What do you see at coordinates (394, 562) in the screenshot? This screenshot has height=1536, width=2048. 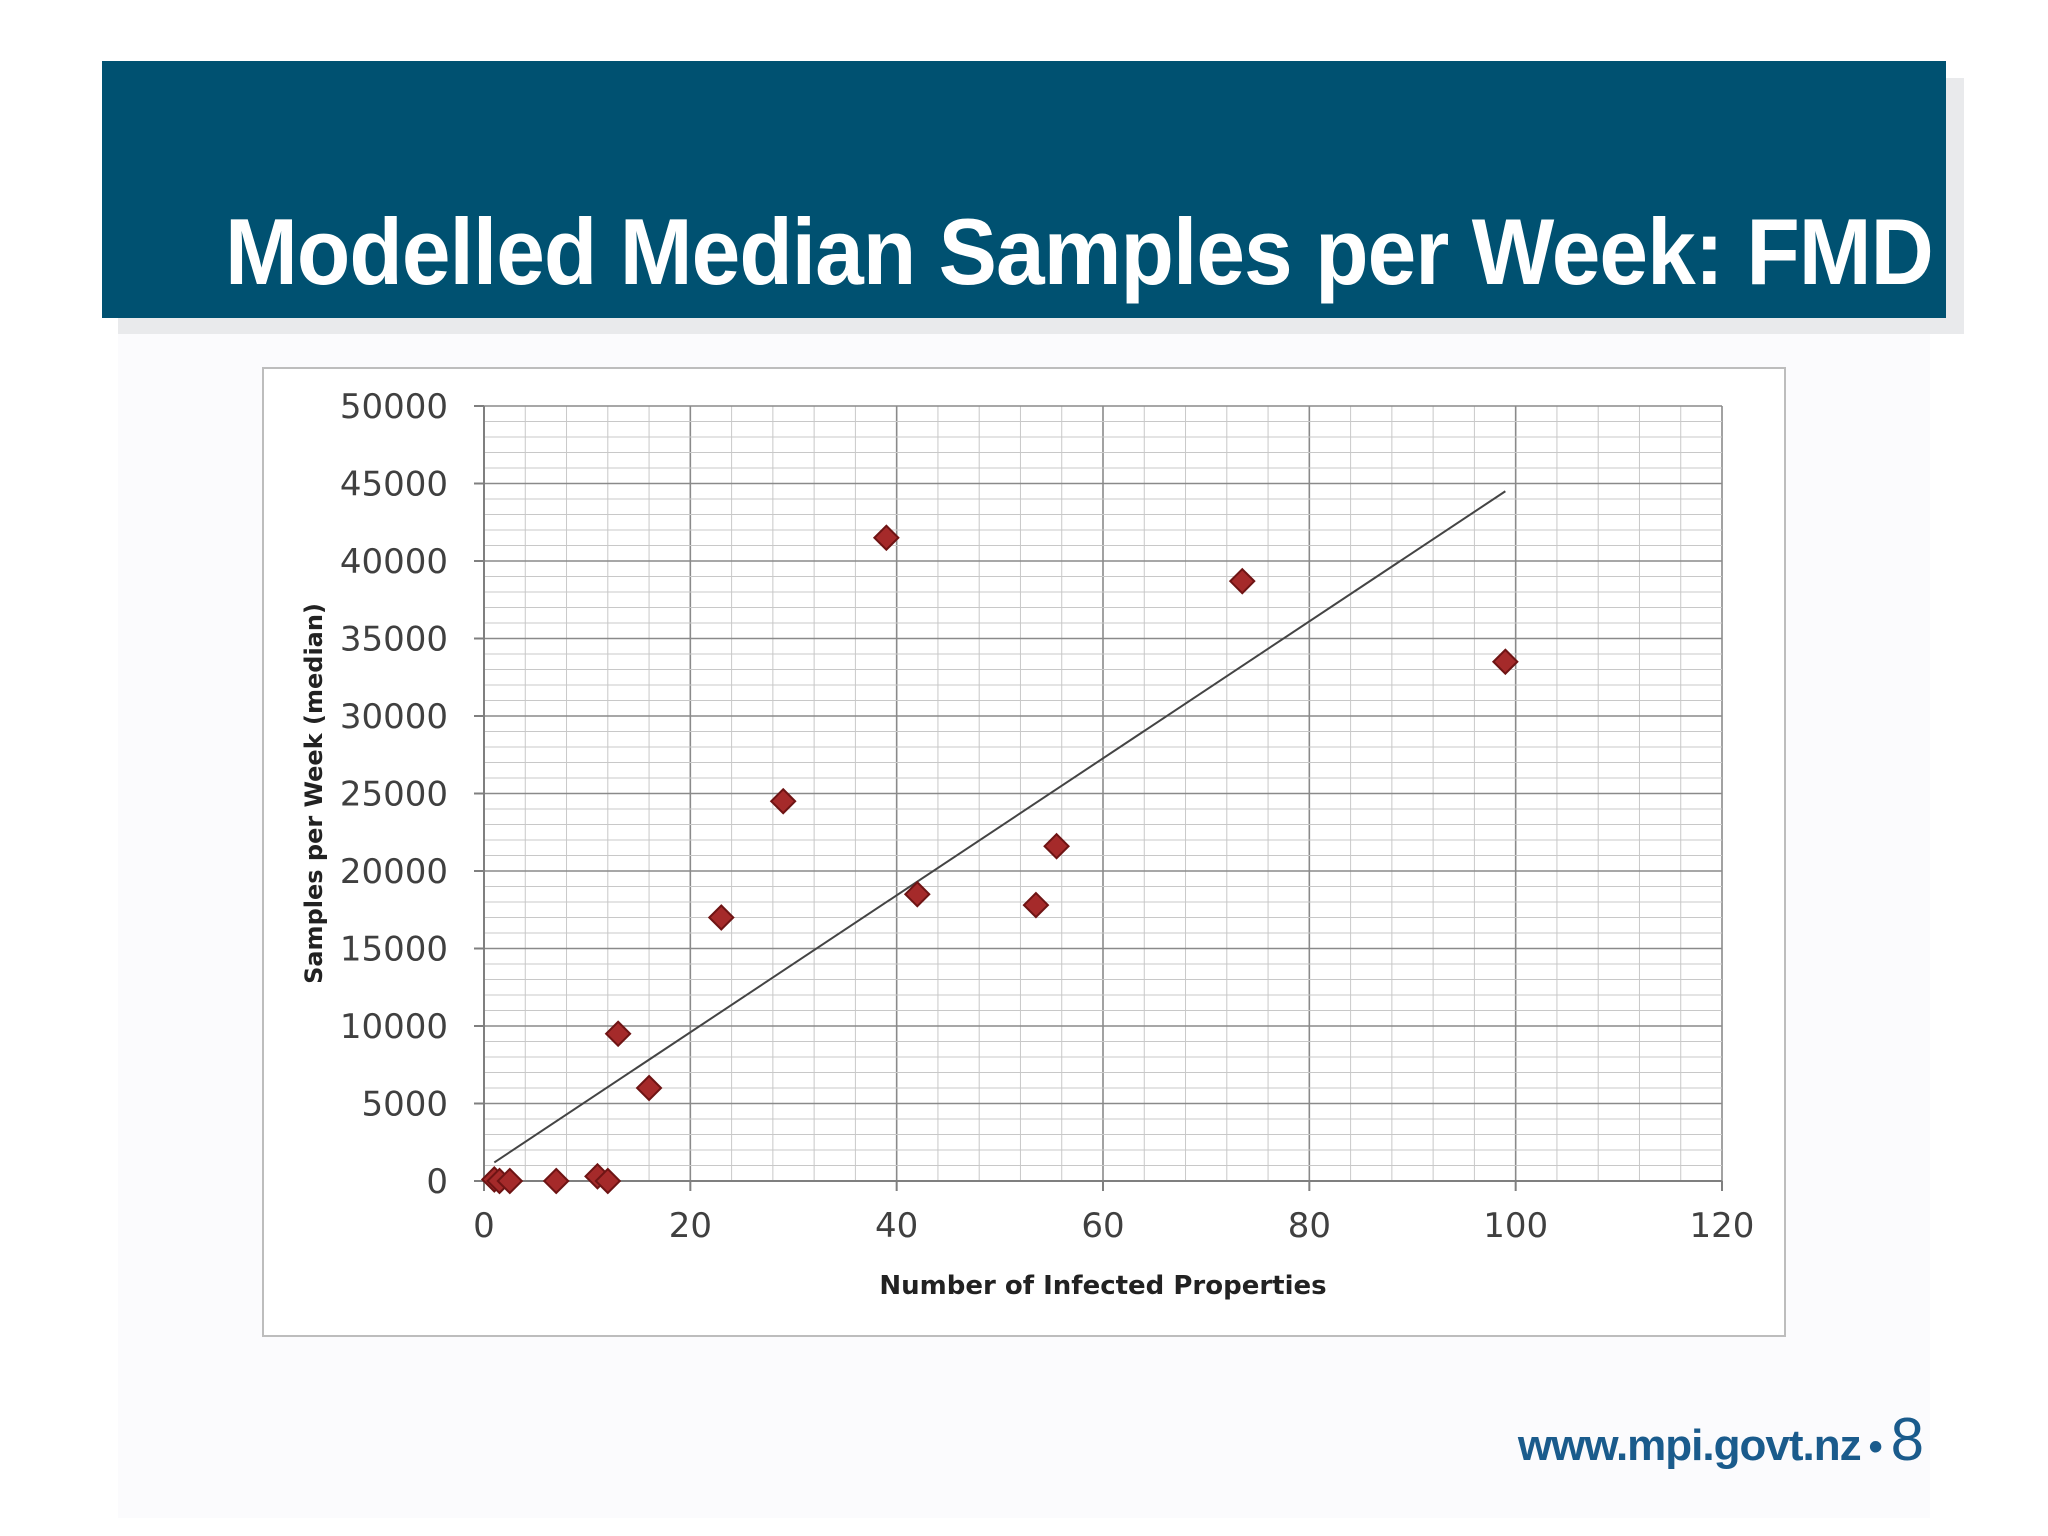 I see `y-tick-label: 40000` at bounding box center [394, 562].